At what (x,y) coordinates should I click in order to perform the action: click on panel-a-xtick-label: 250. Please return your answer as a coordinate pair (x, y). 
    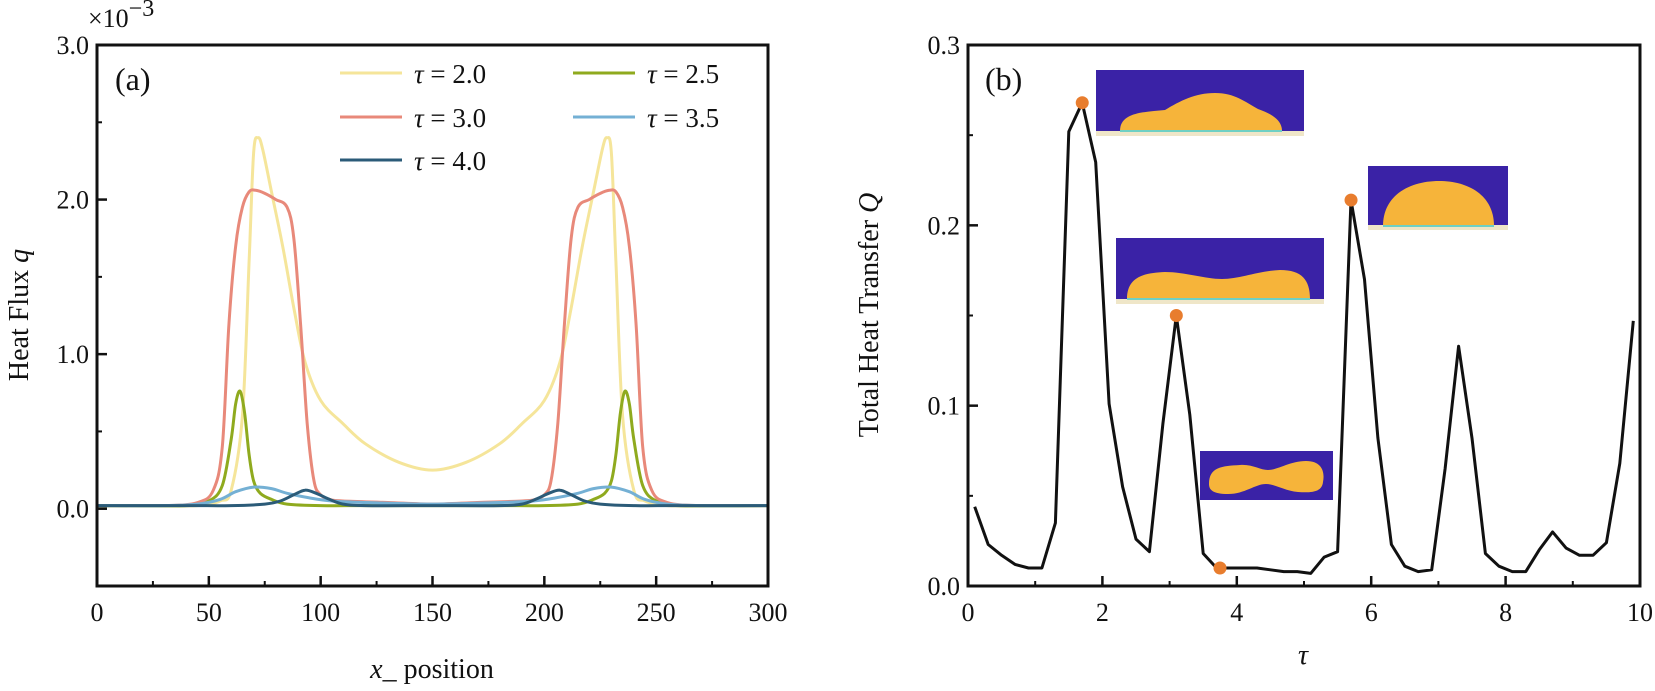
    Looking at the image, I should click on (656, 612).